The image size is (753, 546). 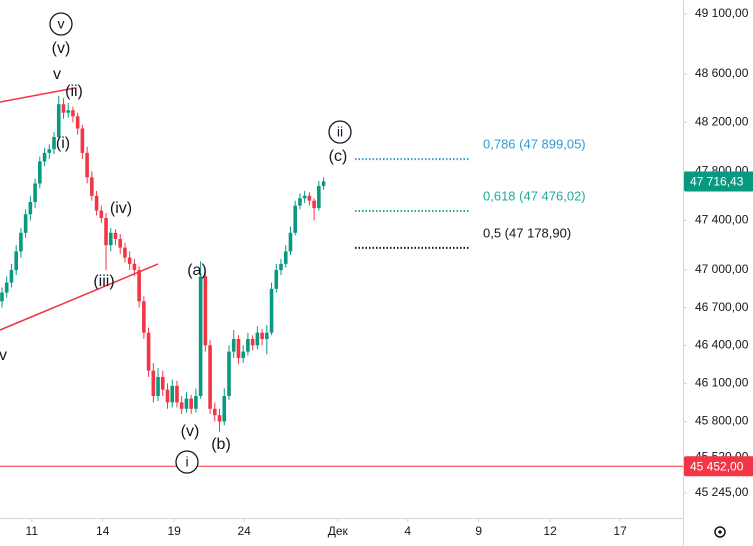 What do you see at coordinates (722, 421) in the screenshot?
I see `y-tick-label: 45 800,00` at bounding box center [722, 421].